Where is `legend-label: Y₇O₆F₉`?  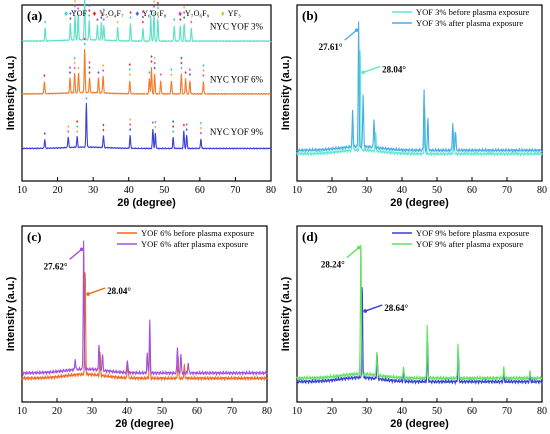
legend-label: Y₇O₆F₉ is located at coordinates (197, 13).